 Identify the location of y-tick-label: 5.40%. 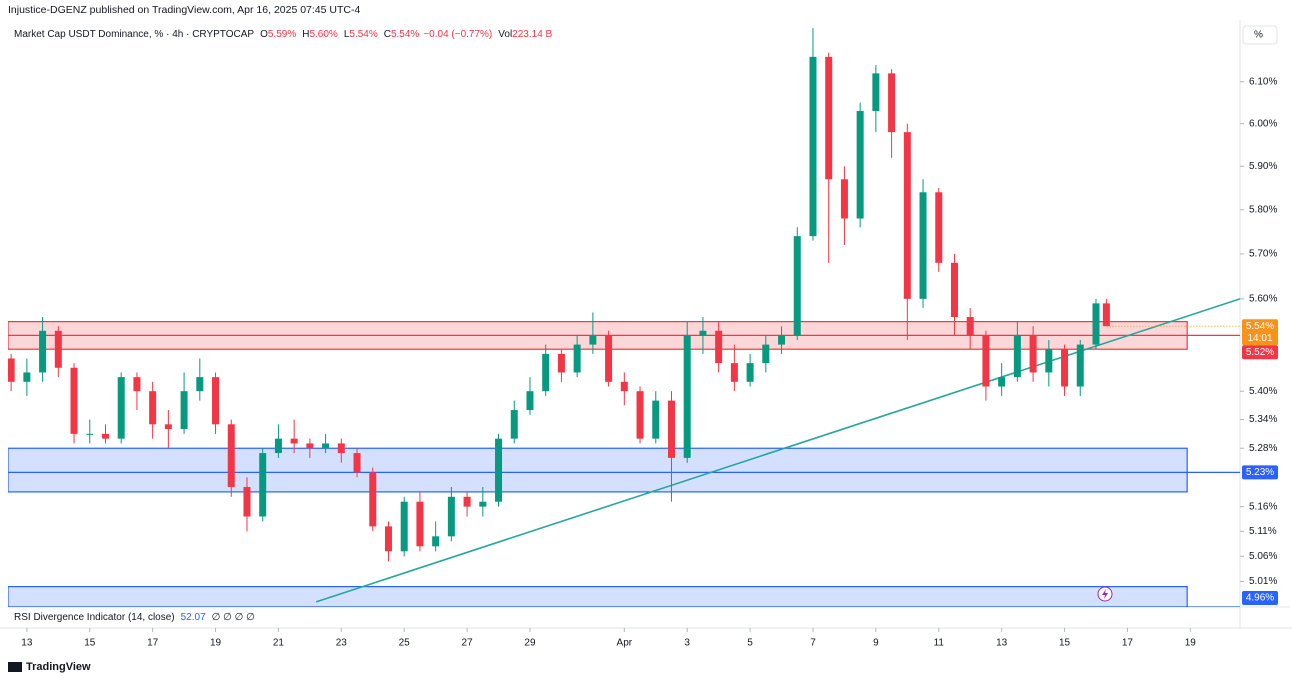
(1263, 391).